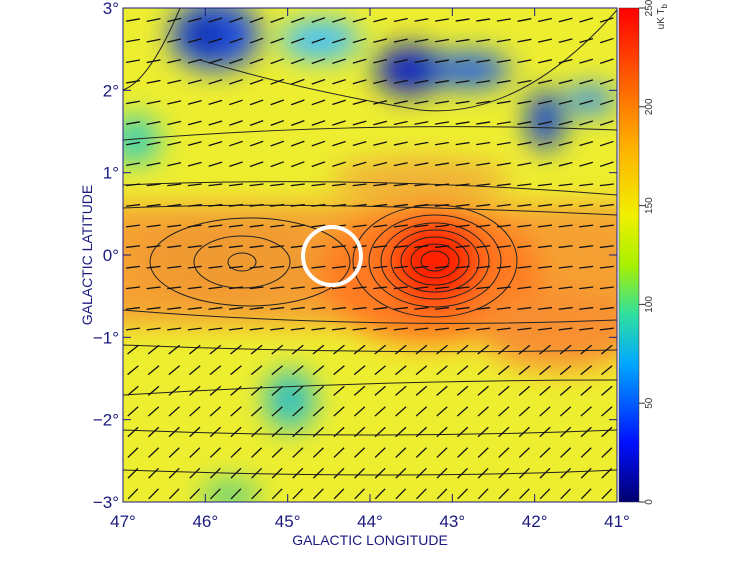  What do you see at coordinates (649, 403) in the screenshot?
I see `colorbar-tick-label: 50` at bounding box center [649, 403].